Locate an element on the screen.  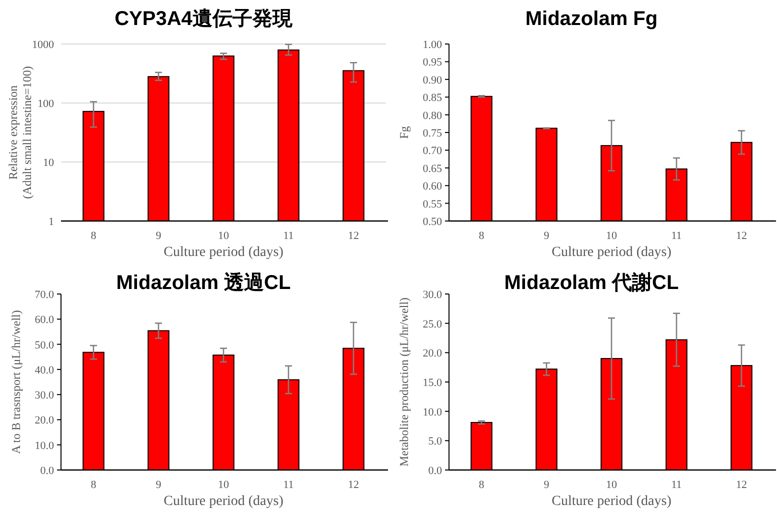
y-tick-label: 1 is located at coordinates (51, 222).